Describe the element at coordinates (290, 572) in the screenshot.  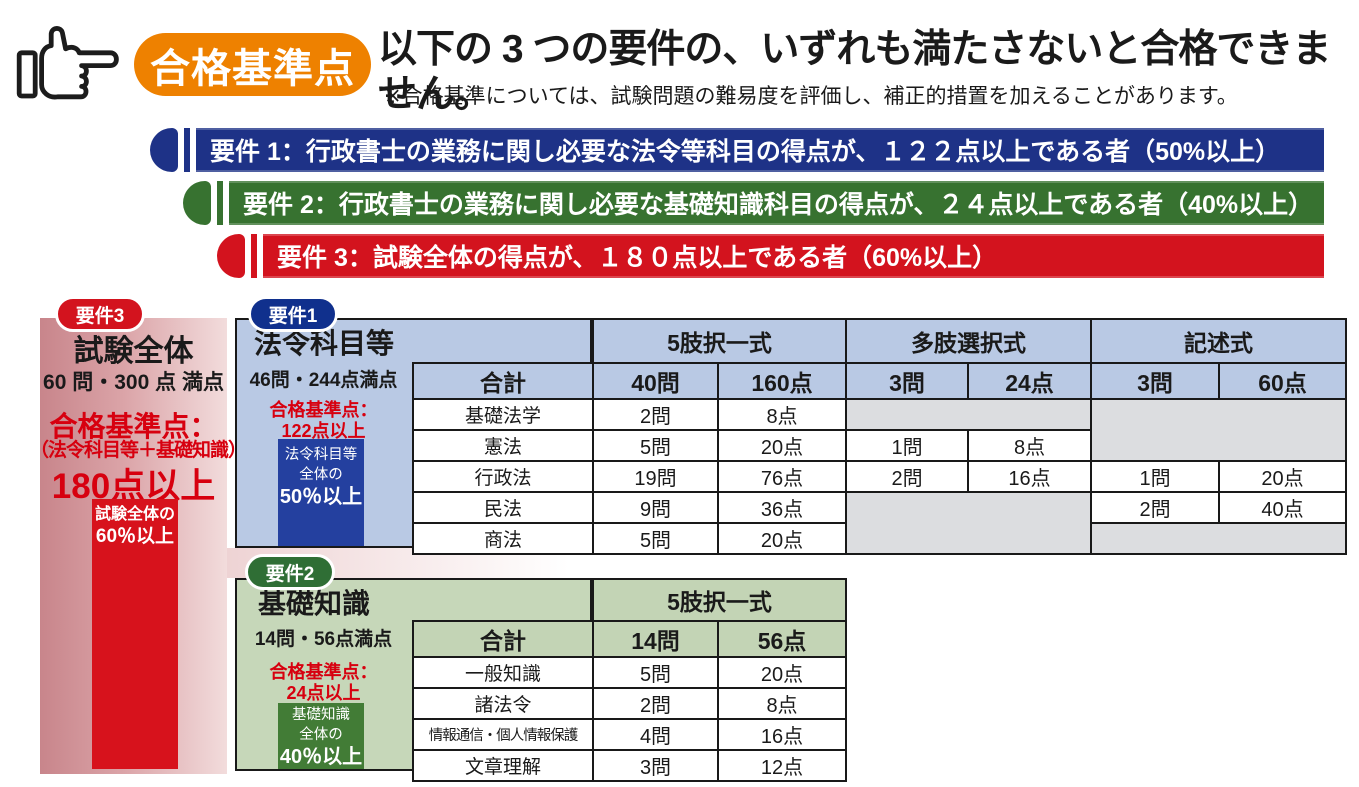
I see `requirement-2-pill: 要件2` at that location.